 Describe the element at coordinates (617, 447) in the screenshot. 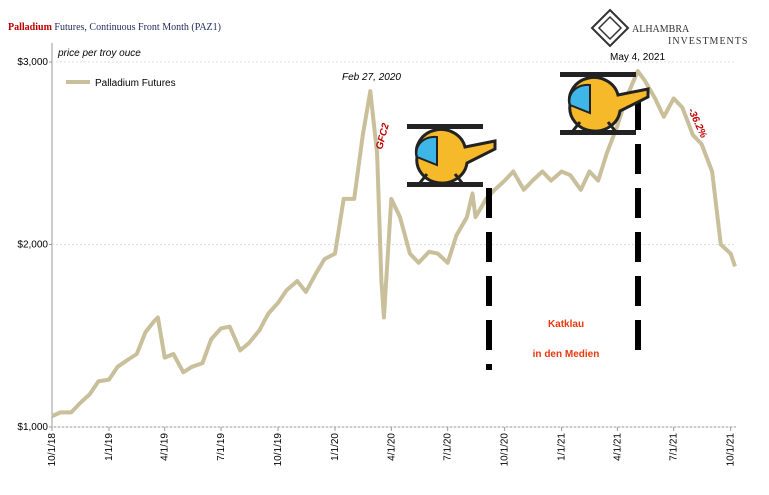

I see `x-tick-label: 4/1/21` at that location.